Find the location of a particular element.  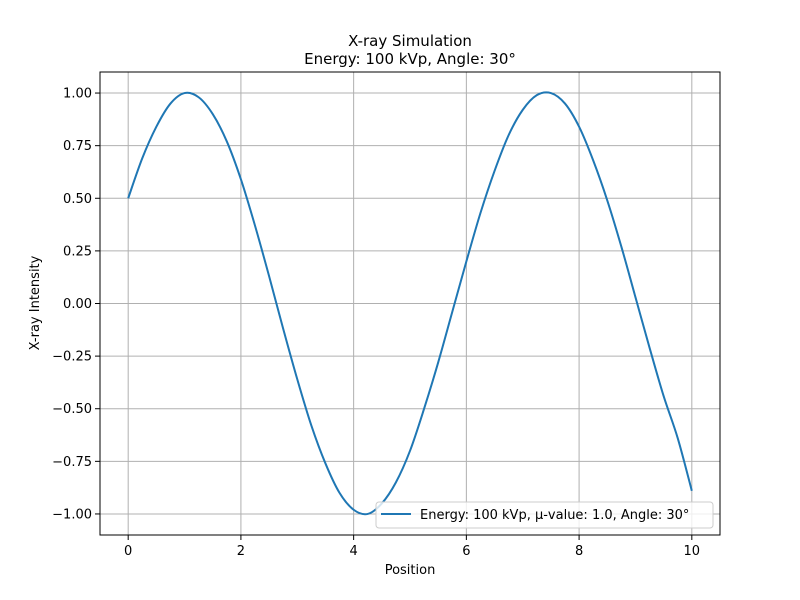

y-tick-label: −0.25 is located at coordinates (72, 357).